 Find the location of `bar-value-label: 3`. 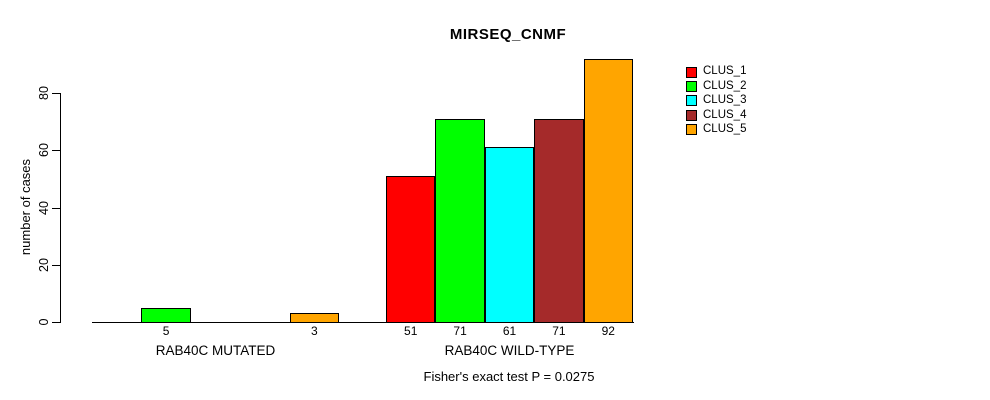

bar-value-label: 3 is located at coordinates (314, 331).